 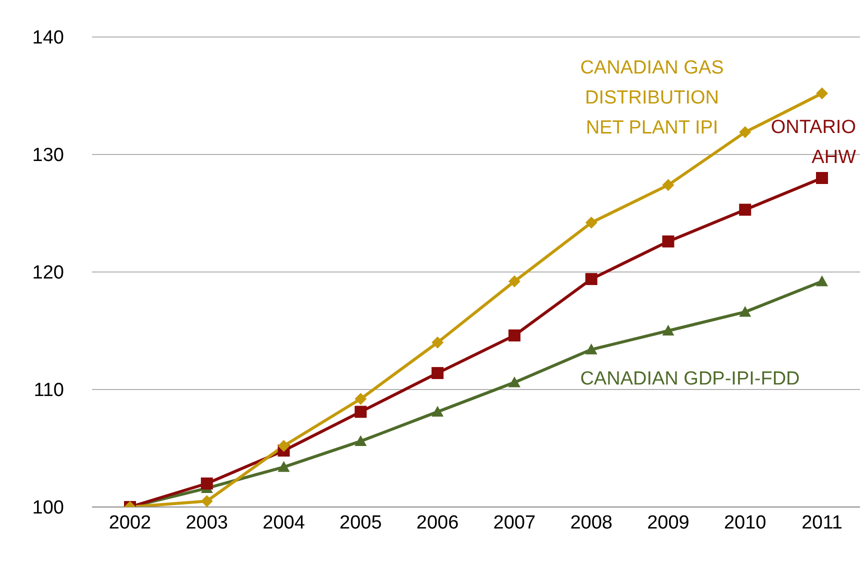 What do you see at coordinates (48, 508) in the screenshot?
I see `y-tick-label: 100` at bounding box center [48, 508].